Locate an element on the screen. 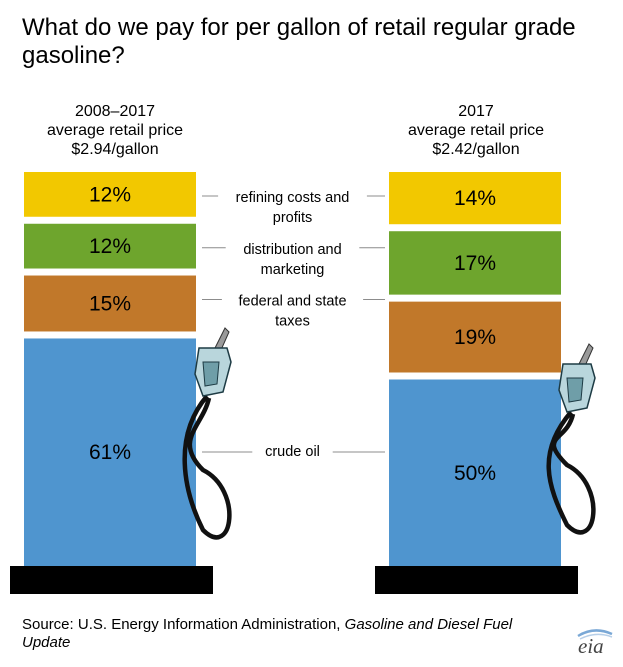 The image size is (623, 667). segment-value-label: 17% is located at coordinates (475, 263).